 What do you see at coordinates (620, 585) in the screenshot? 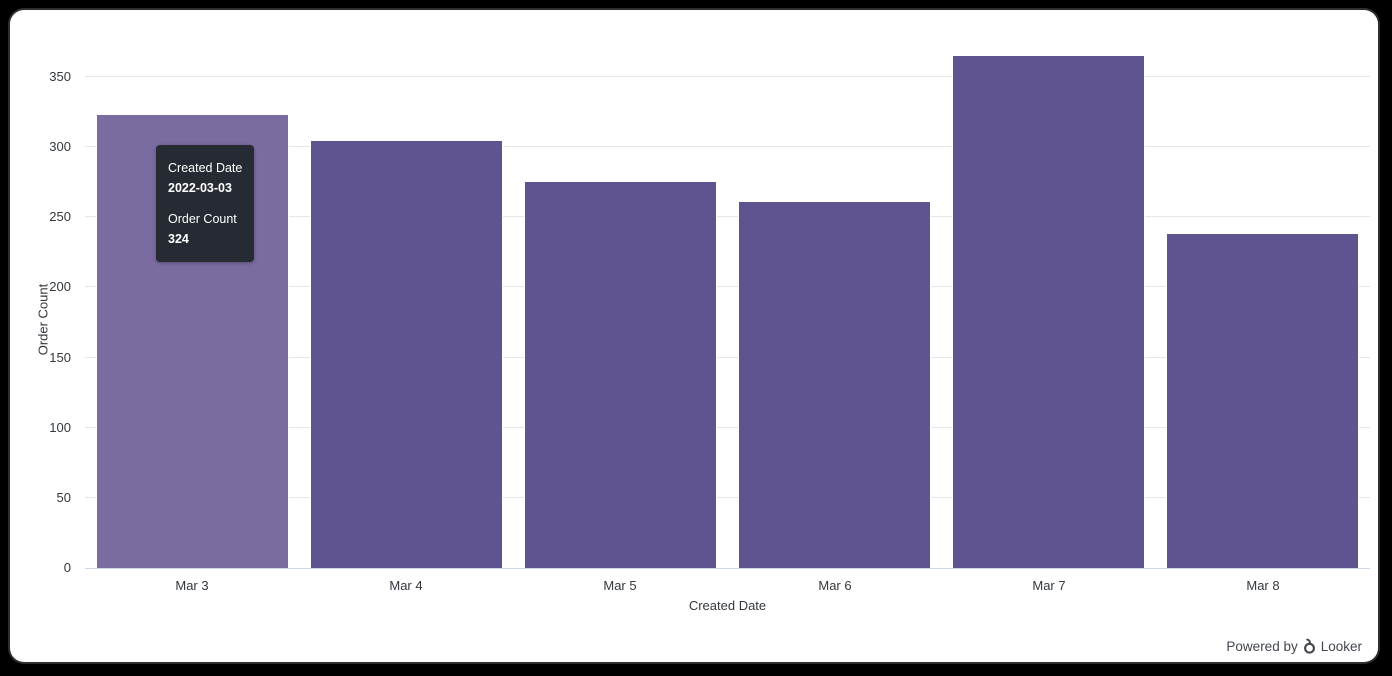
I see `x-tick-label-mar-5: Mar 5` at bounding box center [620, 585].